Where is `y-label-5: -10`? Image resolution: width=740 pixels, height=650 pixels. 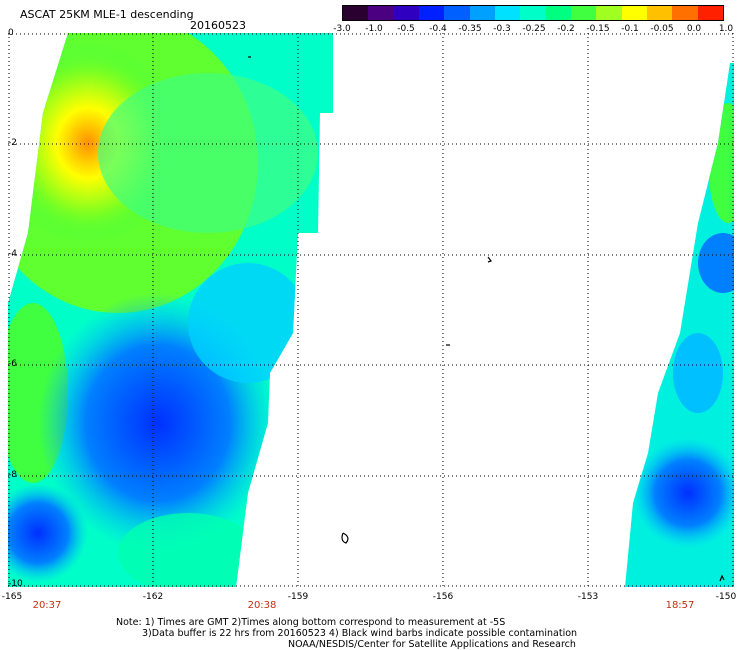
y-label-5: -10 is located at coordinates (15, 584).